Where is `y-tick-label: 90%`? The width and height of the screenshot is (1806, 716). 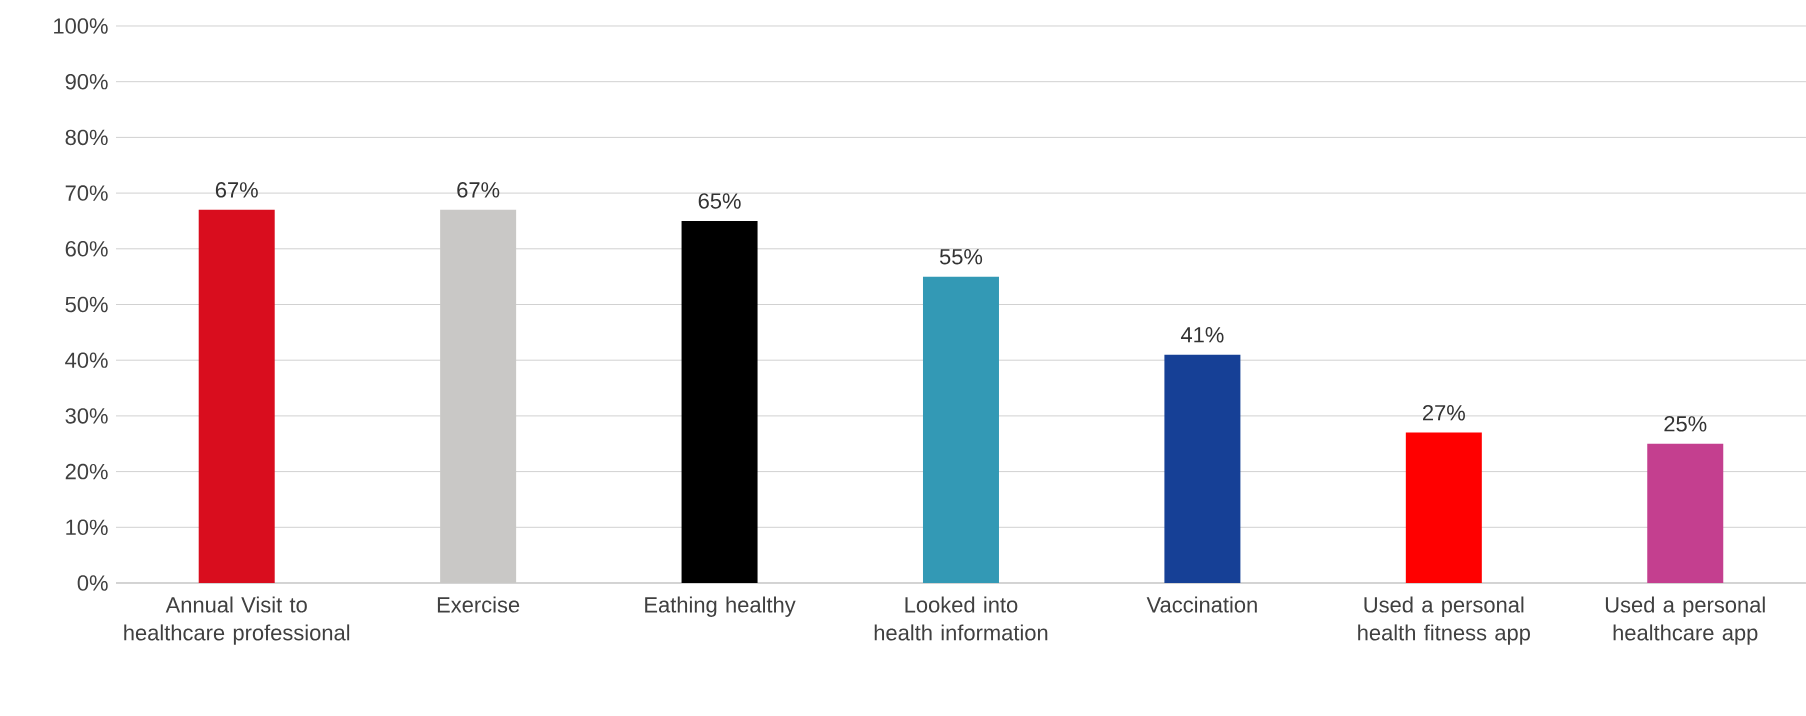 y-tick-label: 90% is located at coordinates (86, 81).